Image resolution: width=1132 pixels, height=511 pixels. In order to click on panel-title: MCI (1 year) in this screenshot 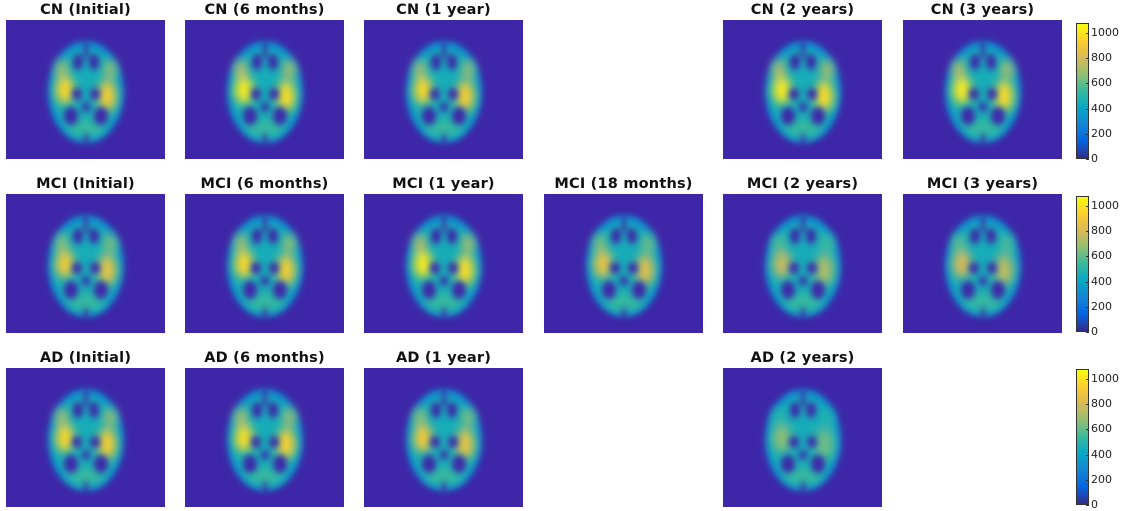, I will do `click(443, 184)`.